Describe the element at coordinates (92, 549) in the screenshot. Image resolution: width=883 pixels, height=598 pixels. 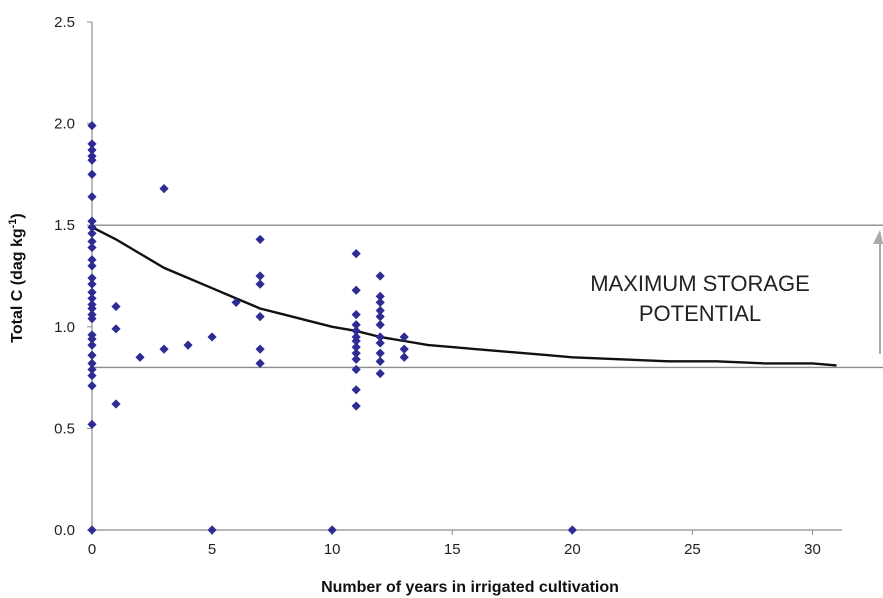
I see `x-tick-label: 0` at that location.